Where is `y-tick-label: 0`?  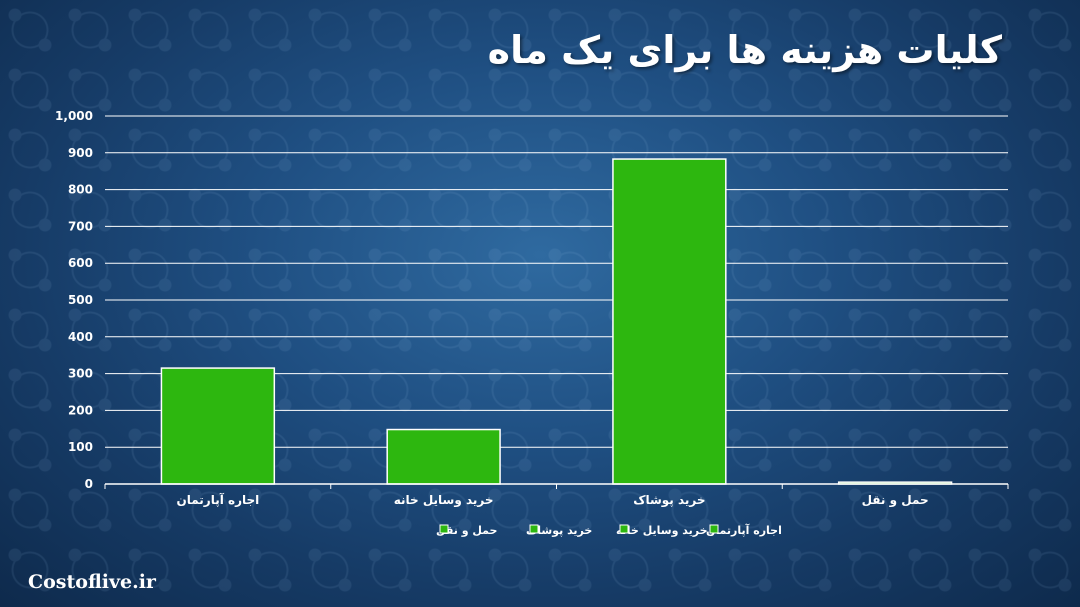 y-tick-label: 0 is located at coordinates (89, 484).